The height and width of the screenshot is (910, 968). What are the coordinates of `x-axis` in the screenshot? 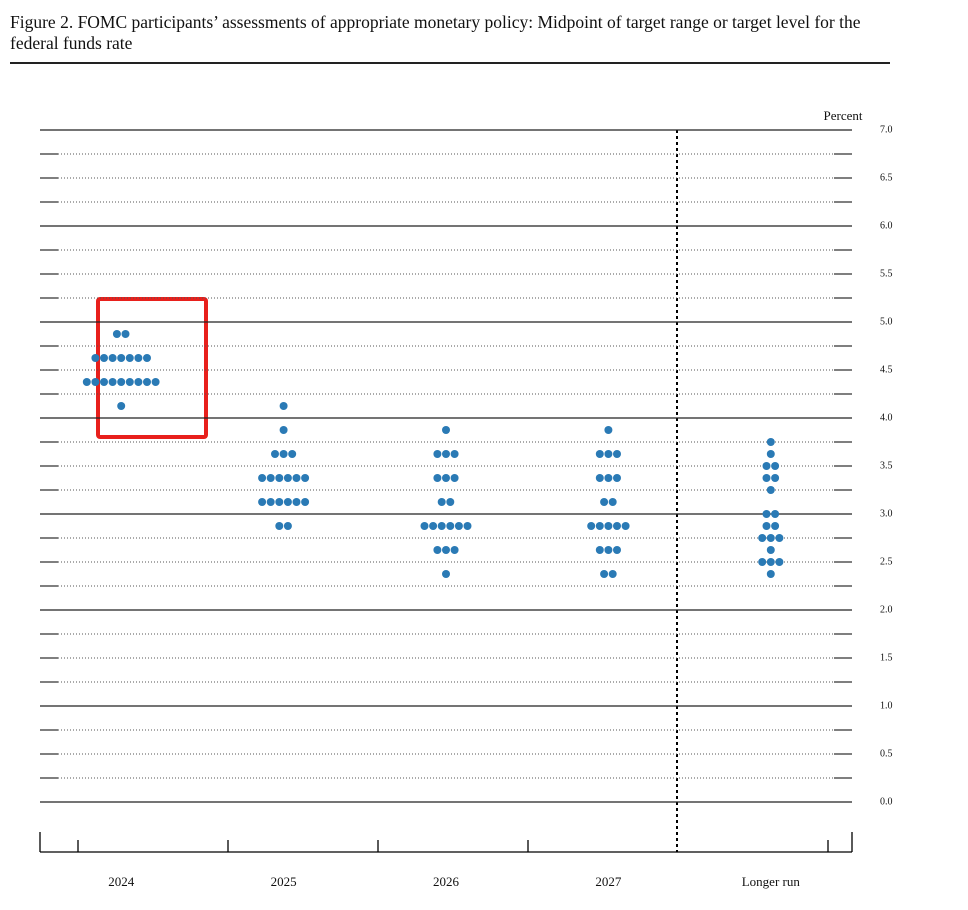 It's located at (446, 842).